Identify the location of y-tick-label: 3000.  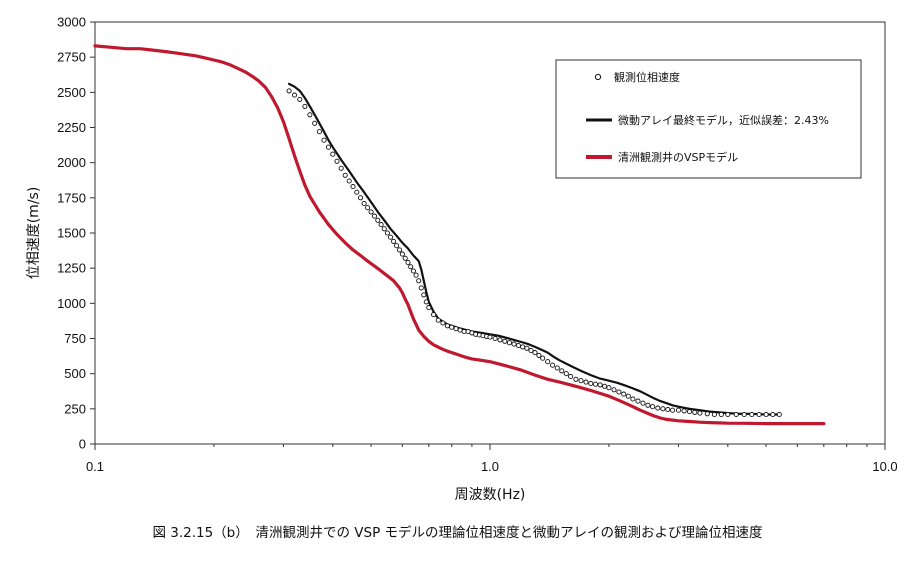
(71, 22).